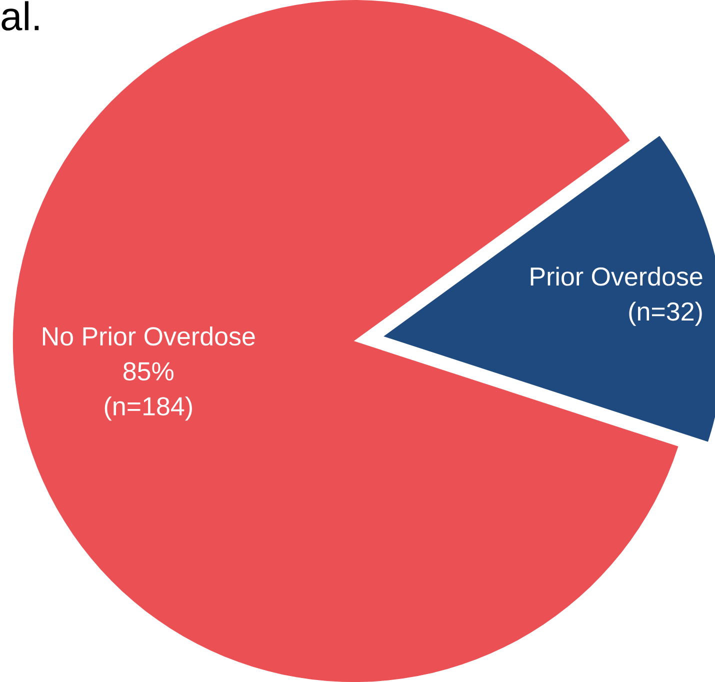 This screenshot has width=715, height=682. What do you see at coordinates (20, 16) in the screenshot?
I see `chart-title: al.` at bounding box center [20, 16].